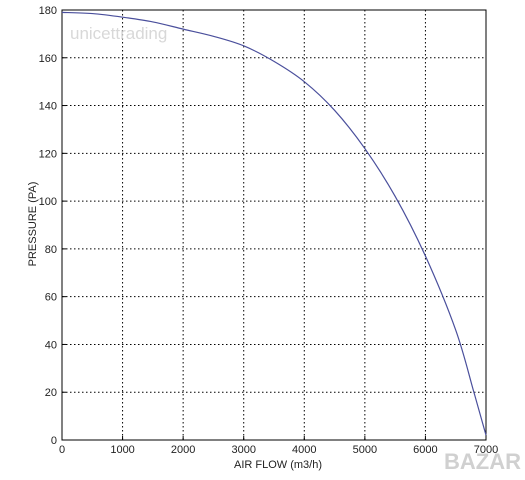  What do you see at coordinates (48, 107) in the screenshot?
I see `y-tick-label: 140` at bounding box center [48, 107].